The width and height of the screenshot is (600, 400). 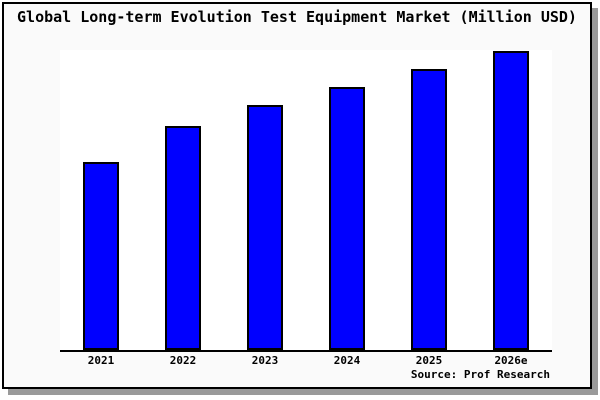 I want to click on bar-2025, so click(x=429, y=209).